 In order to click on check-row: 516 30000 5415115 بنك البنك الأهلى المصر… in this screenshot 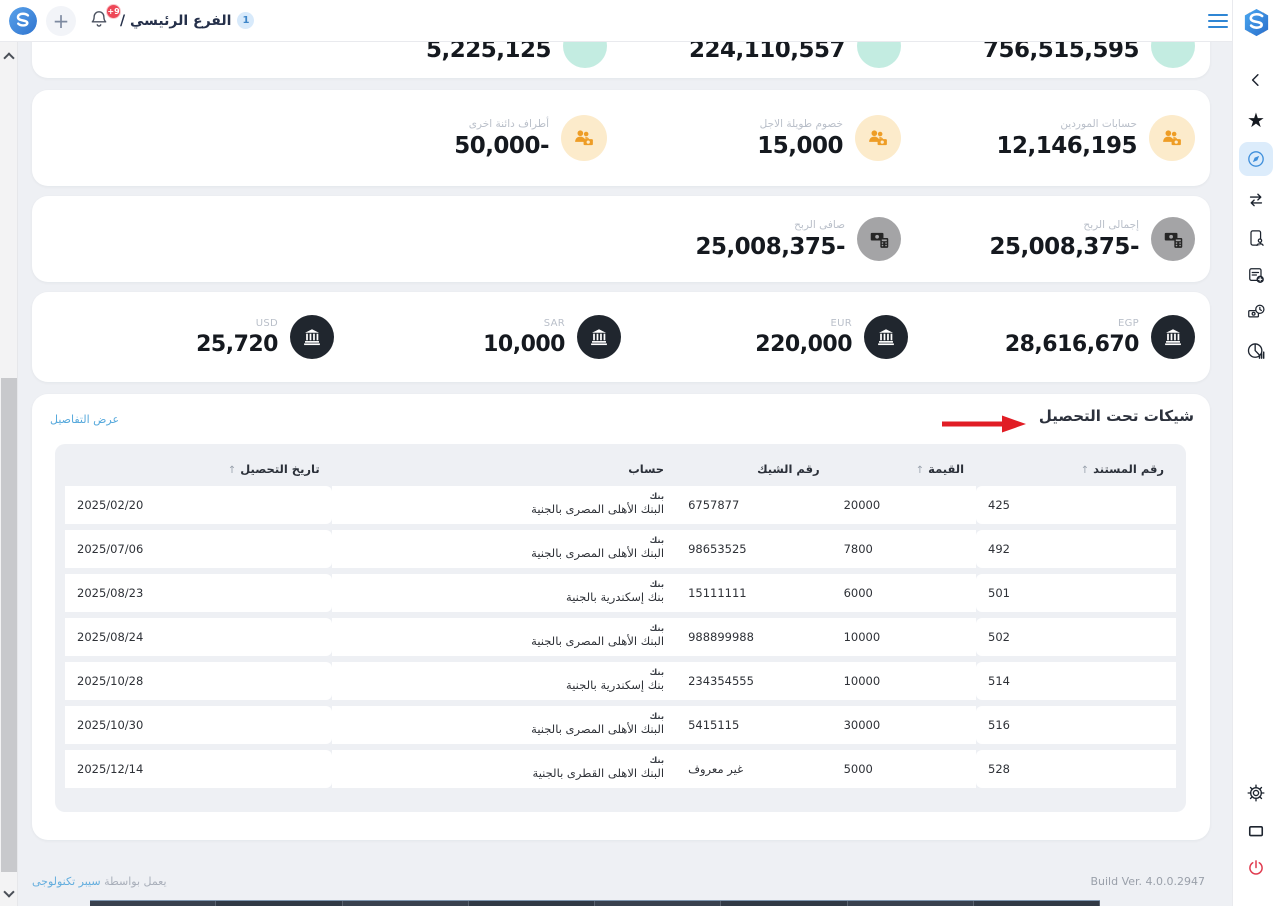, I will do `click(620, 725)`.